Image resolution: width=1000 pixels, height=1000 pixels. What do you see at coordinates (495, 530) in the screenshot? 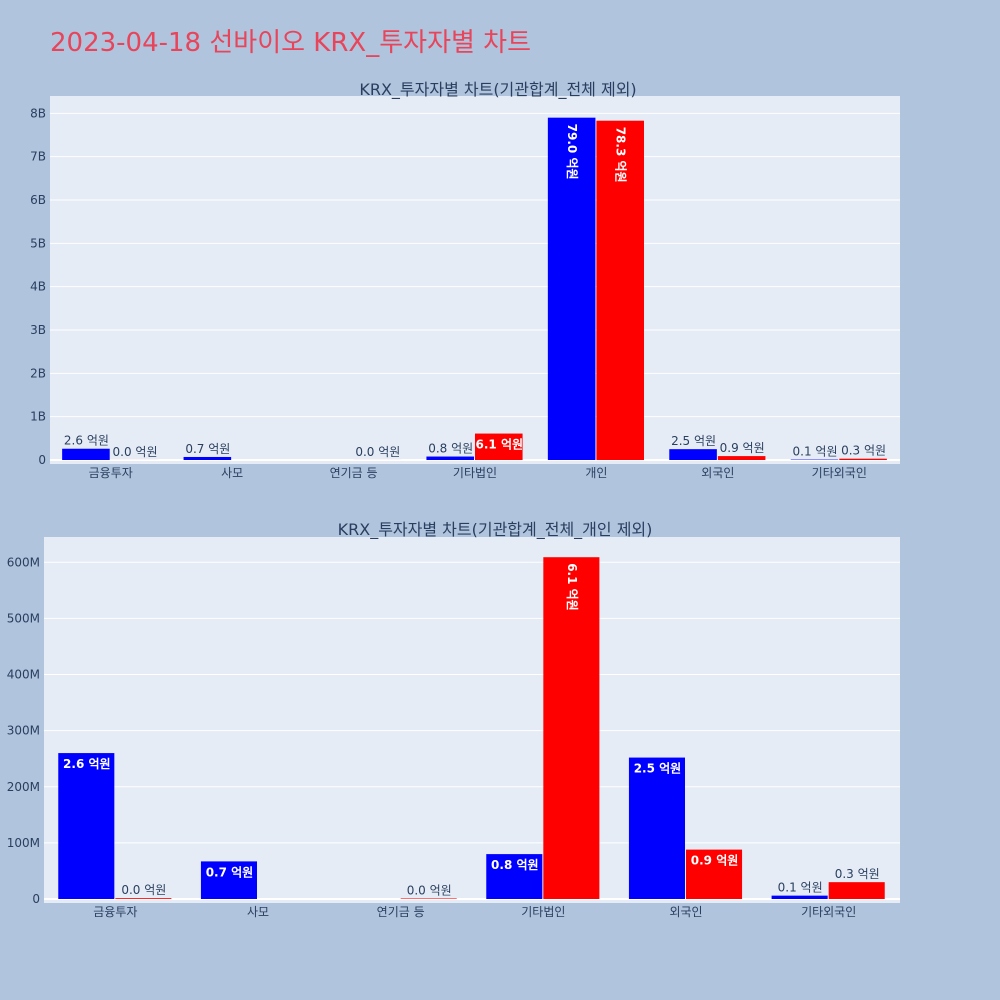
I see `chart-title: KRX_투자자별 차트(기관합계_전체_개인 제외)` at bounding box center [495, 530].